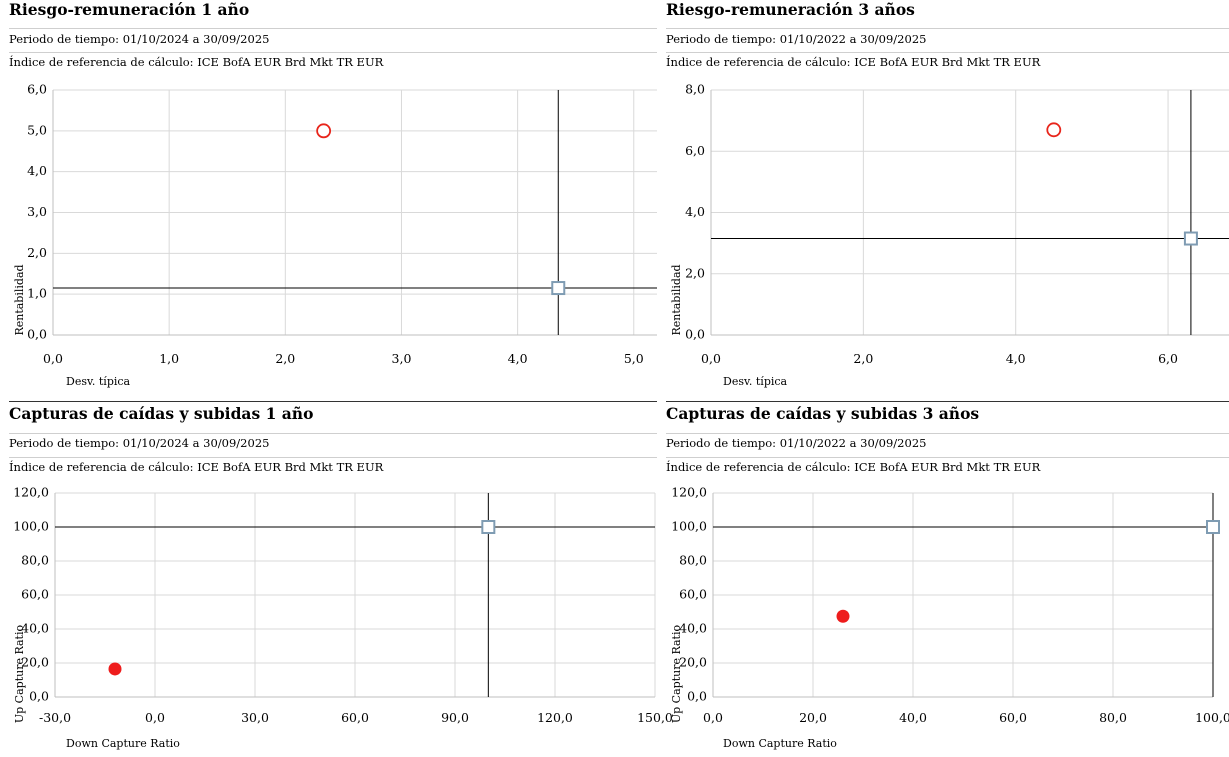 Image resolution: width=1229 pixels, height=757 pixels. Describe the element at coordinates (37, 293) in the screenshot. I see `y-tick-label: 1,0` at that location.